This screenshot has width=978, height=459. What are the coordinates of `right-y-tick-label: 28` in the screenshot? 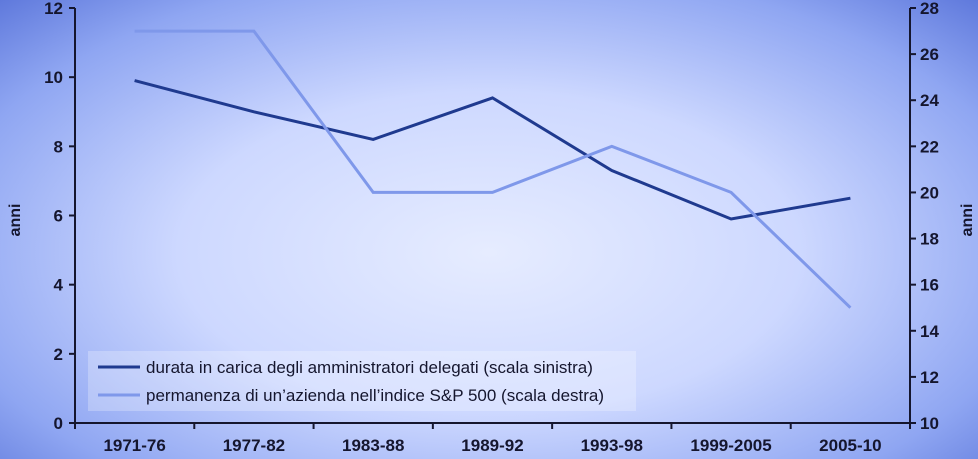 It's located at (929, 9).